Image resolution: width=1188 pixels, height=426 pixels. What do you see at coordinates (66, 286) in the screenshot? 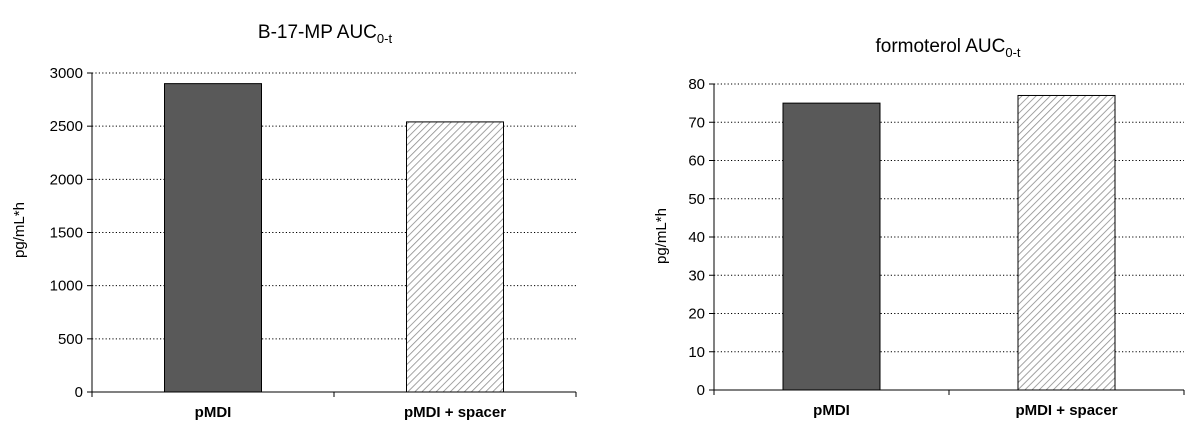
I see `y-tick-label: 1000` at bounding box center [66, 286].